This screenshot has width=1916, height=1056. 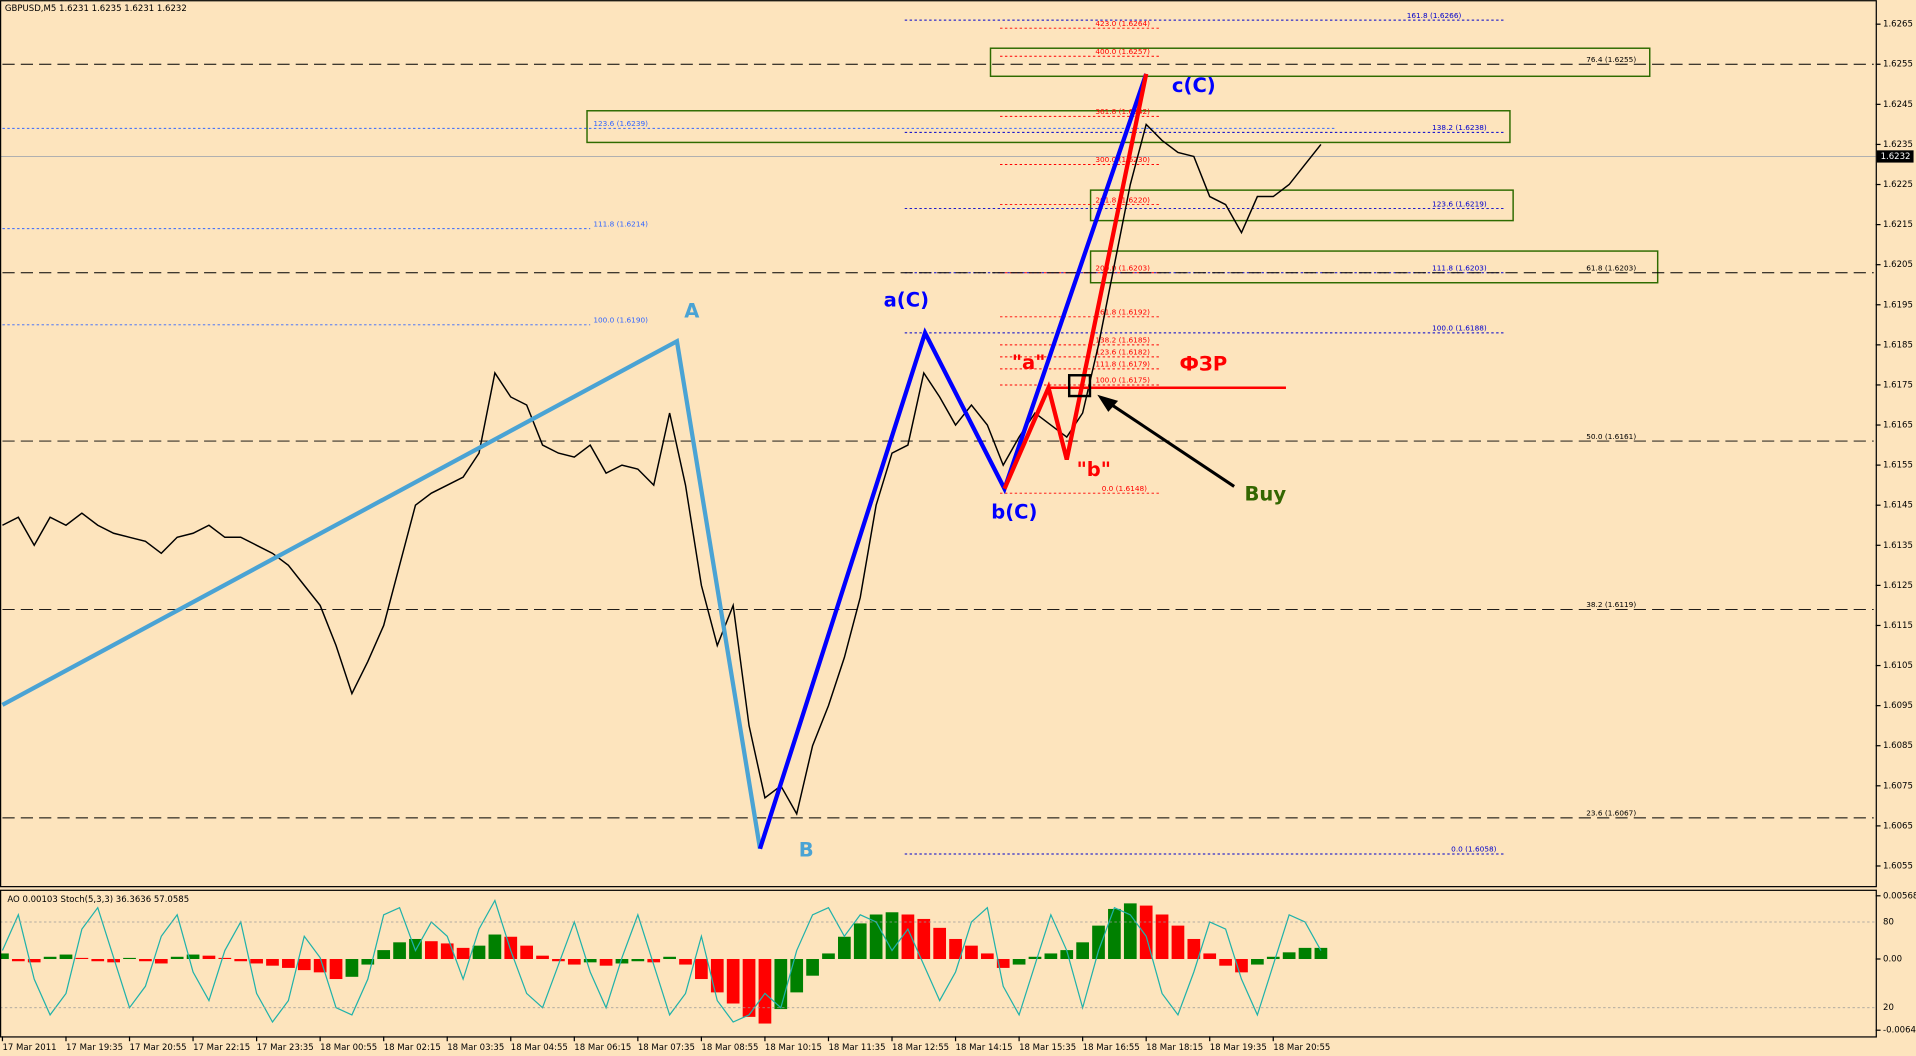 What do you see at coordinates (285, 1048) in the screenshot?
I see `x-tick-label: 17 Mar 23:35` at bounding box center [285, 1048].